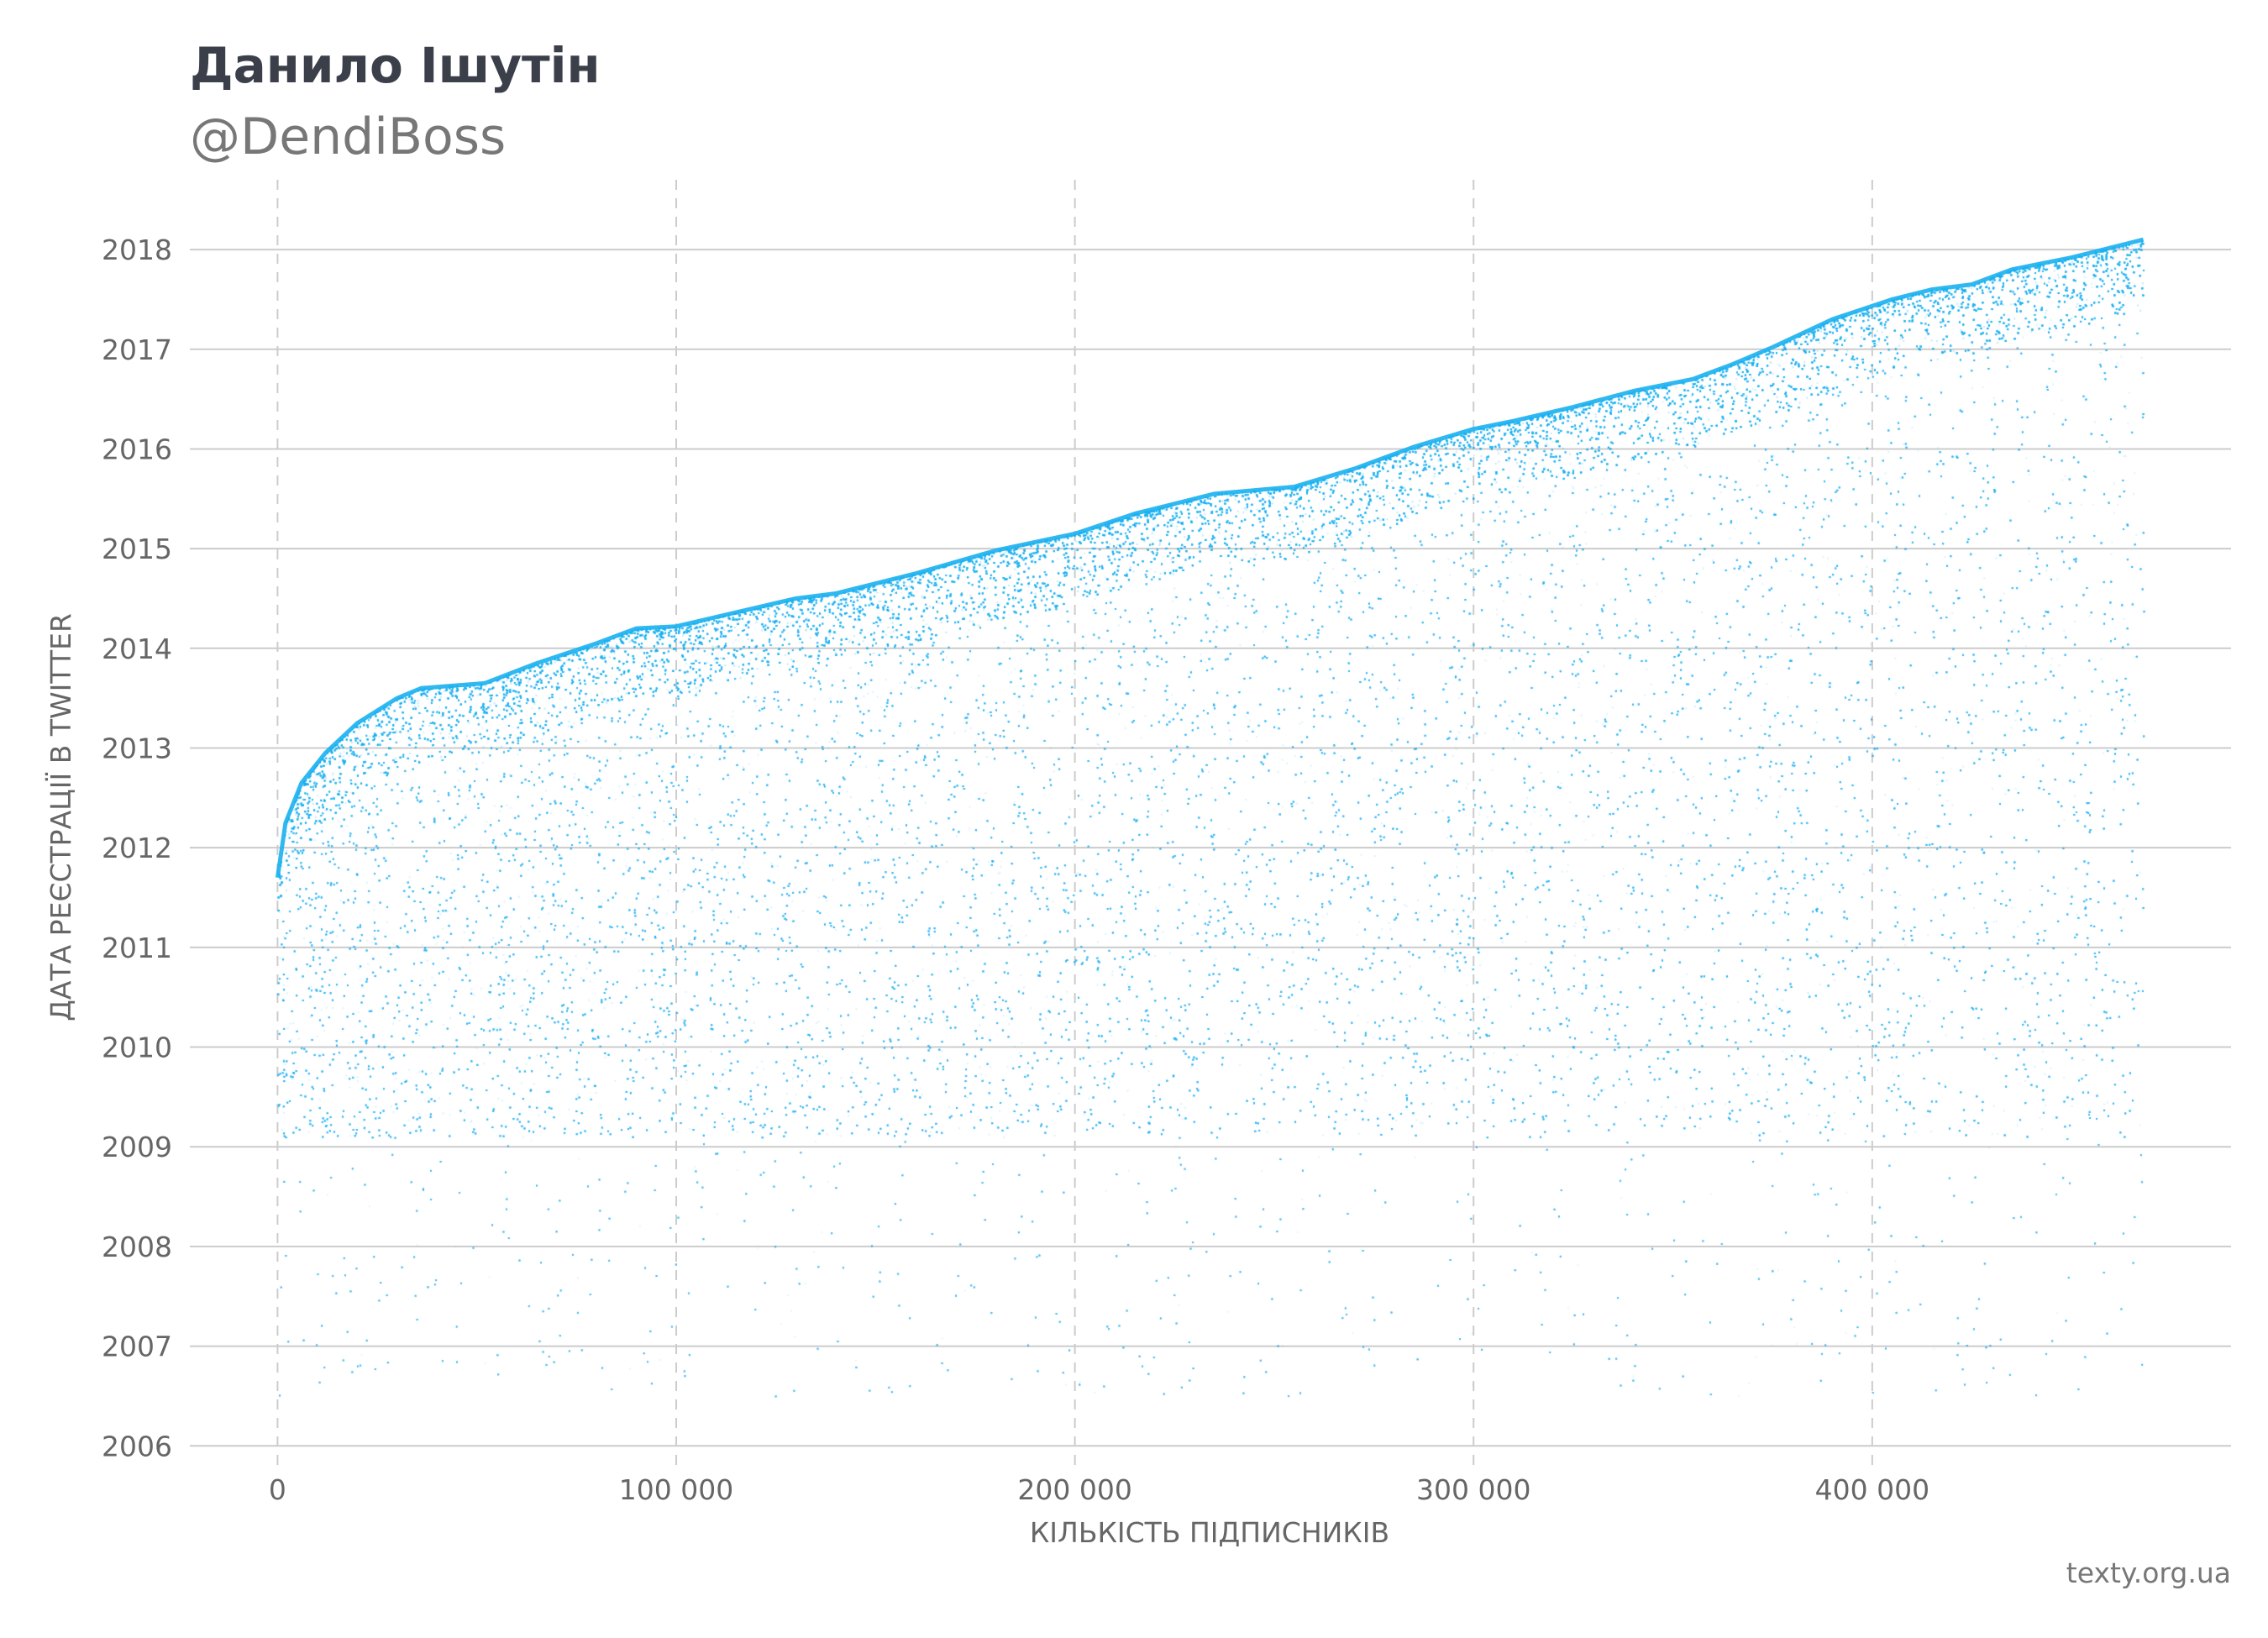  I want to click on y-tick-label: 2018, so click(137, 250).